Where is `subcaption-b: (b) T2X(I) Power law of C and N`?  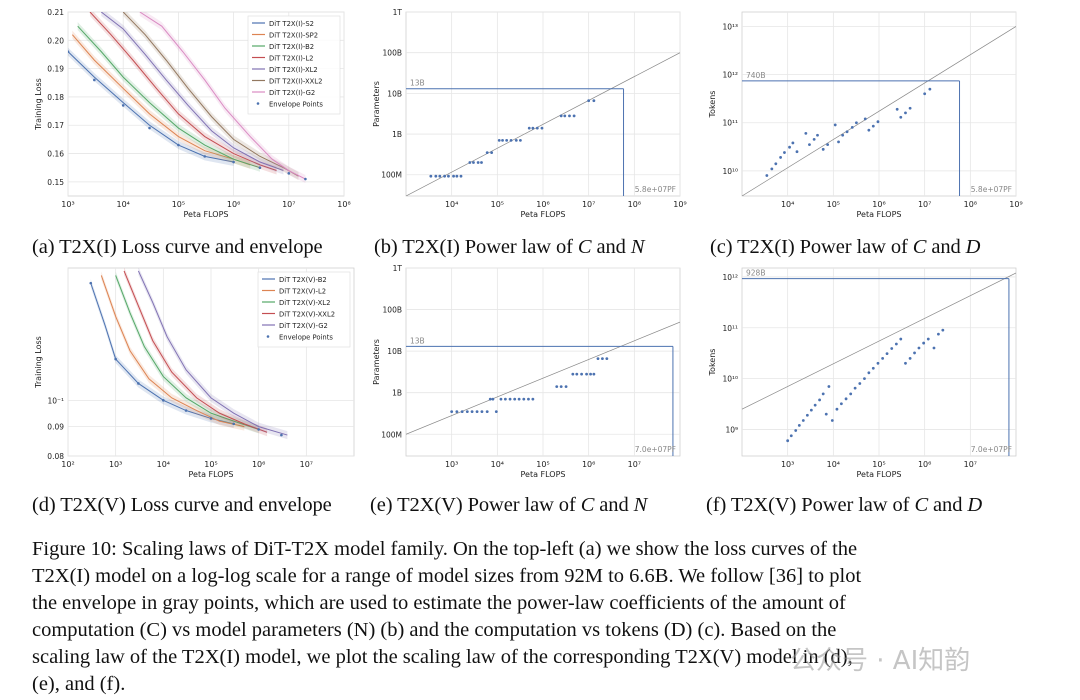
subcaption-b: (b) T2X(I) Power law of C and N is located at coordinates (509, 247).